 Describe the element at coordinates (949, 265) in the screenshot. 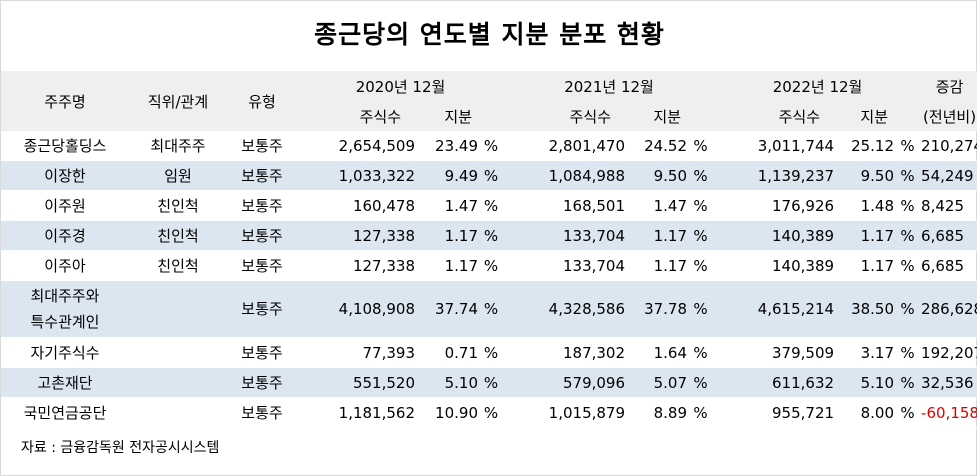

I see `change-vs-prev-year: 6,685` at that location.